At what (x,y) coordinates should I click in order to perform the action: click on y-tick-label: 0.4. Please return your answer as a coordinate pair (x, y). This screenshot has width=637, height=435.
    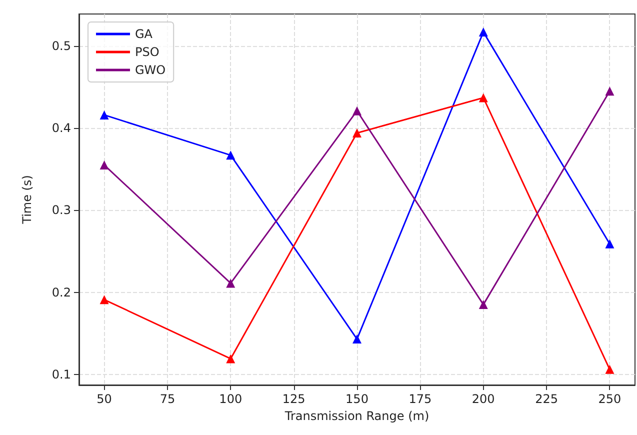
    Looking at the image, I should click on (61, 128).